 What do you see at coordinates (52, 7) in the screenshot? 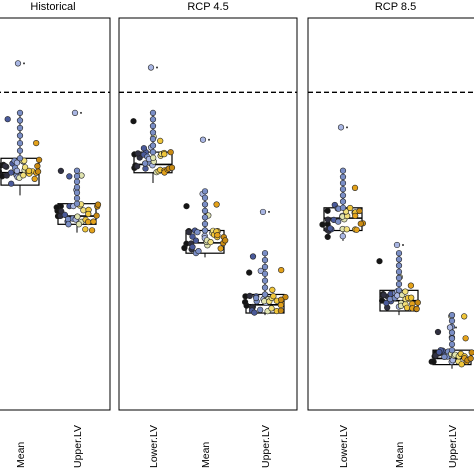
I see `panel-title: Historical` at bounding box center [52, 7].